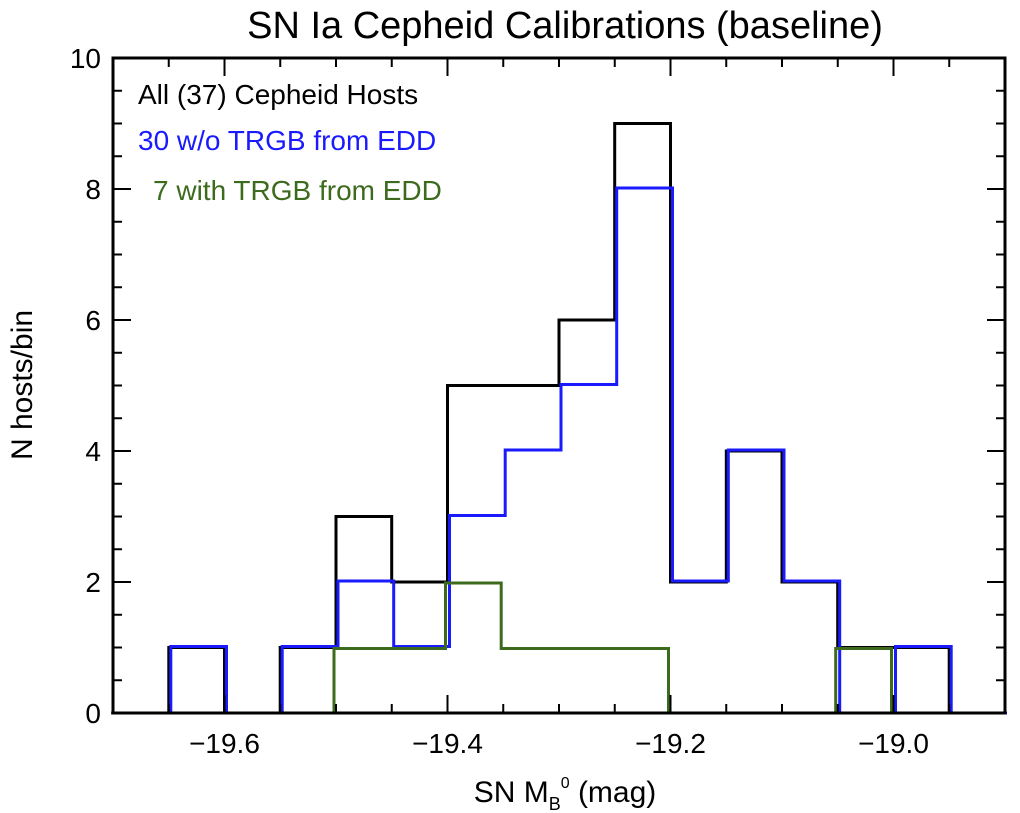 Image resolution: width=1020 pixels, height=813 pixels. What do you see at coordinates (447, 743) in the screenshot?
I see `x-tick-label: −19.4` at bounding box center [447, 743].